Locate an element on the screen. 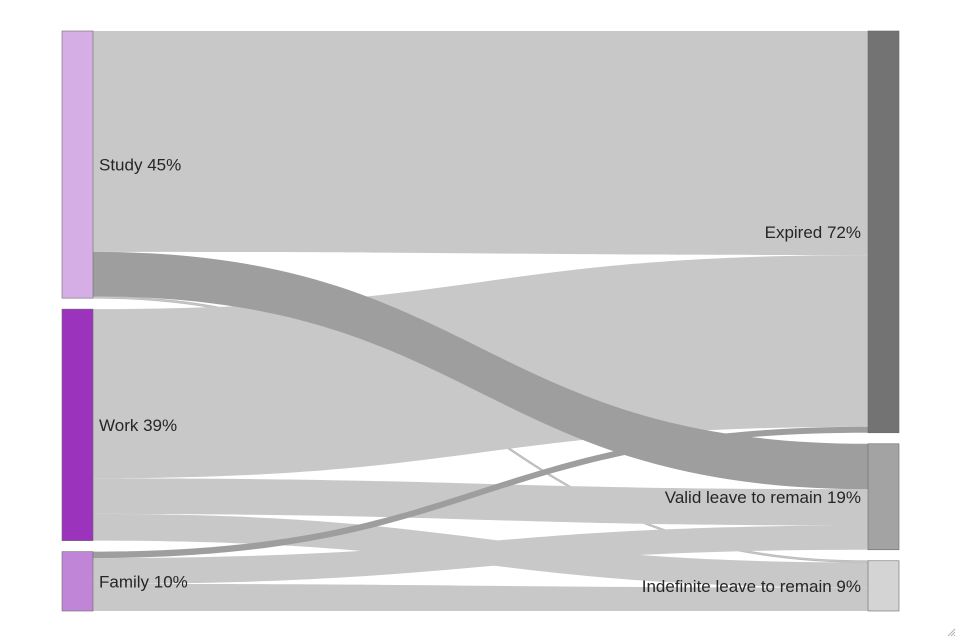 Image resolution: width=960 pixels, height=640 pixels. node-study is located at coordinates (77, 164).